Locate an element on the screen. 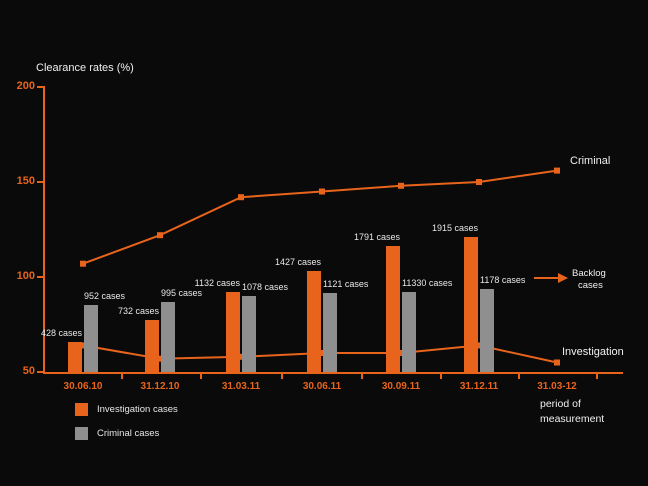 The image size is (648, 486). criminal-bar-label: 1078 cases is located at coordinates (265, 287).